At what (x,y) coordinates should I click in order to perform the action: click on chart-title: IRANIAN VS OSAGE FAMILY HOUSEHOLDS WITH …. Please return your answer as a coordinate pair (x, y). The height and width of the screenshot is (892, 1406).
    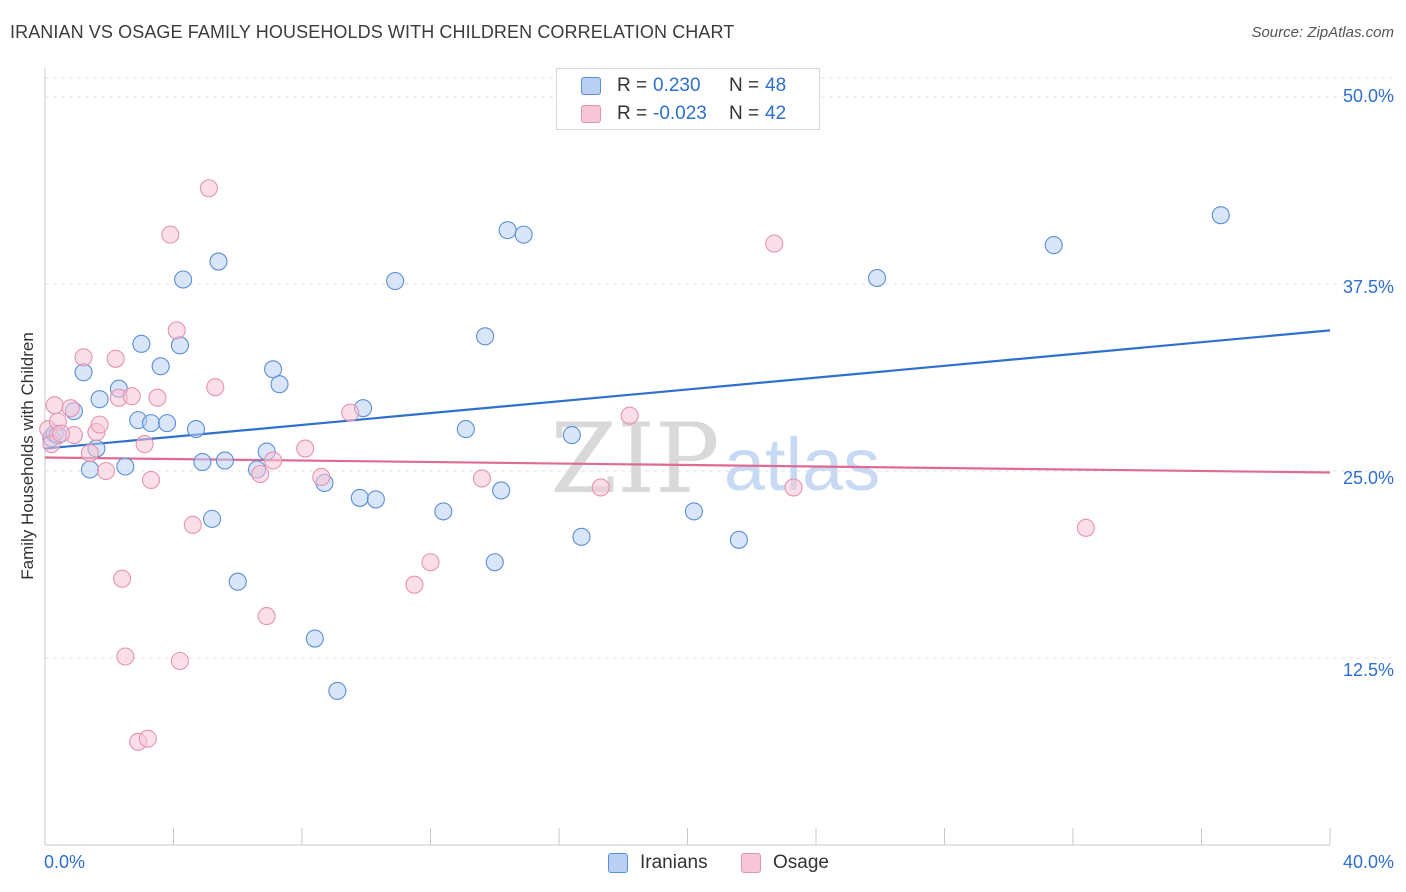
    Looking at the image, I should click on (372, 32).